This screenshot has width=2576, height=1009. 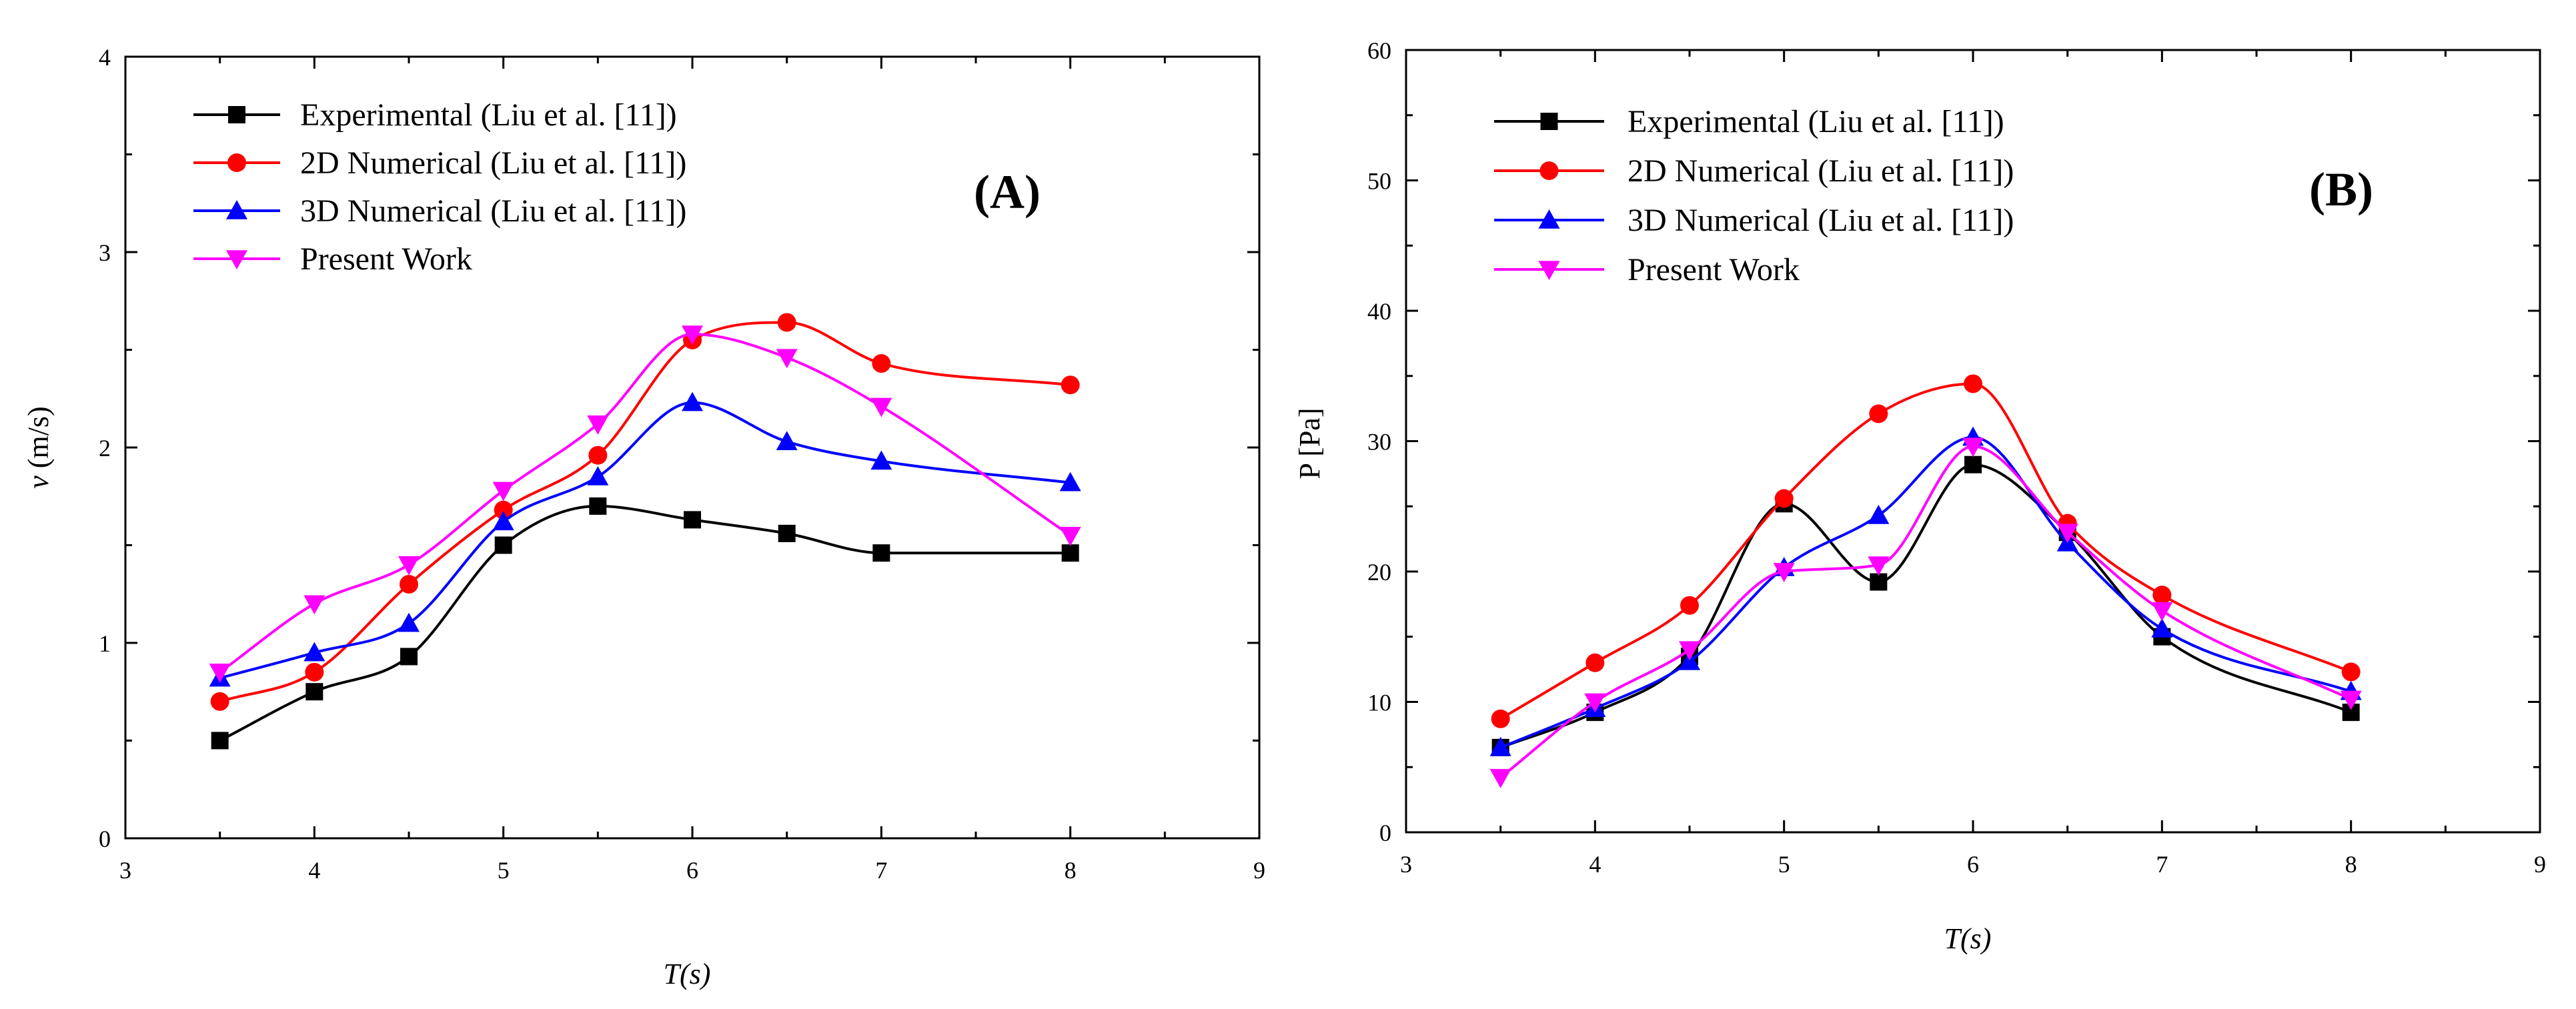 I want to click on x-tick-label: 6, so click(x=1973, y=864).